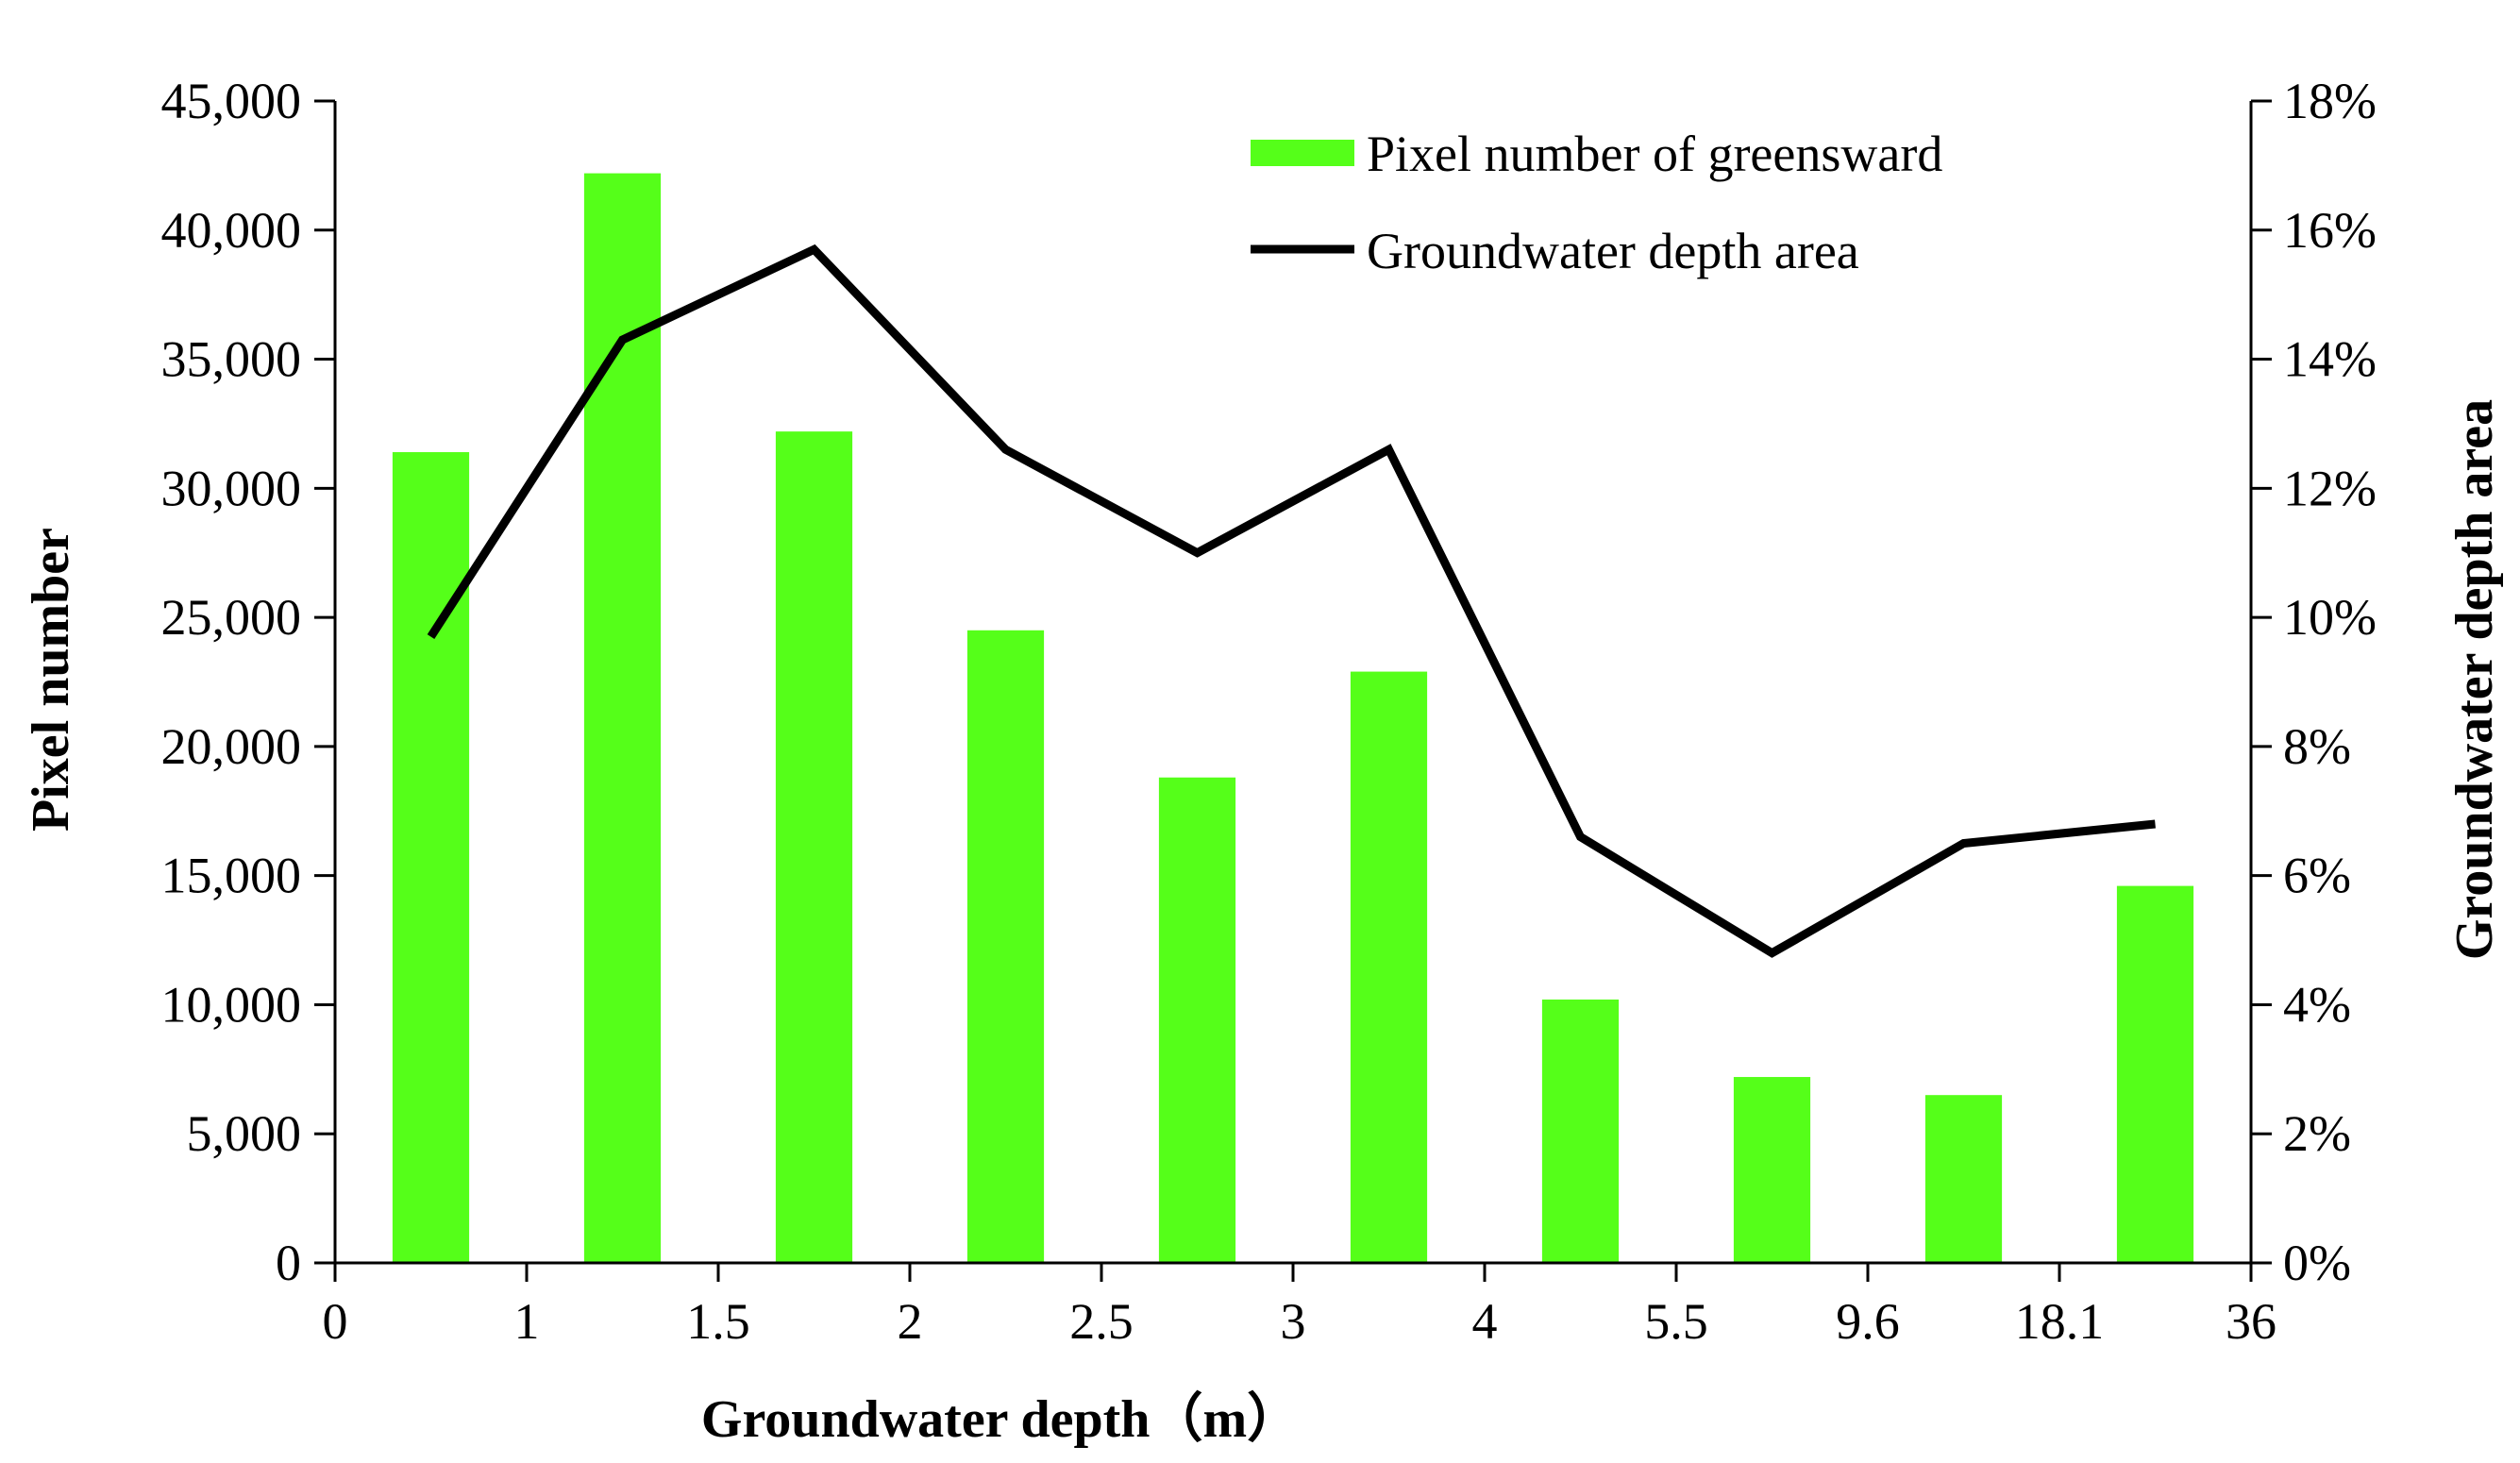 The height and width of the screenshot is (1463, 2520). I want to click on right-y-axis-title: Groundwater depth area, so click(2474, 679).